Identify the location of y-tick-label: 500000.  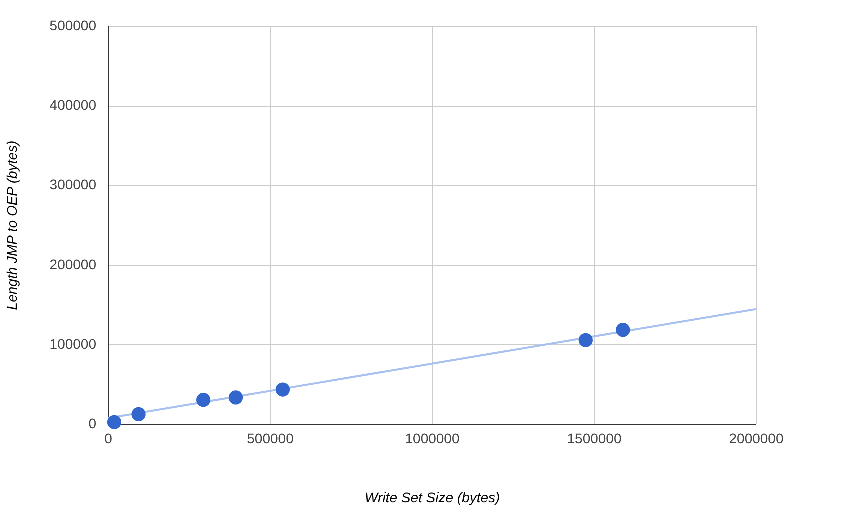
(73, 26).